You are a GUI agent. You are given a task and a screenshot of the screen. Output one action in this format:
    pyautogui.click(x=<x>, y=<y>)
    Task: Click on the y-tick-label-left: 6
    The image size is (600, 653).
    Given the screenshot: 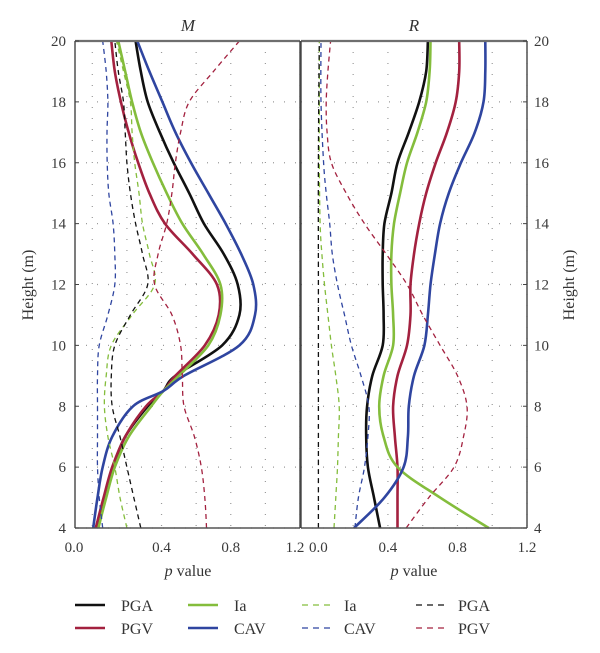 What is the action you would take?
    pyautogui.click(x=63, y=468)
    